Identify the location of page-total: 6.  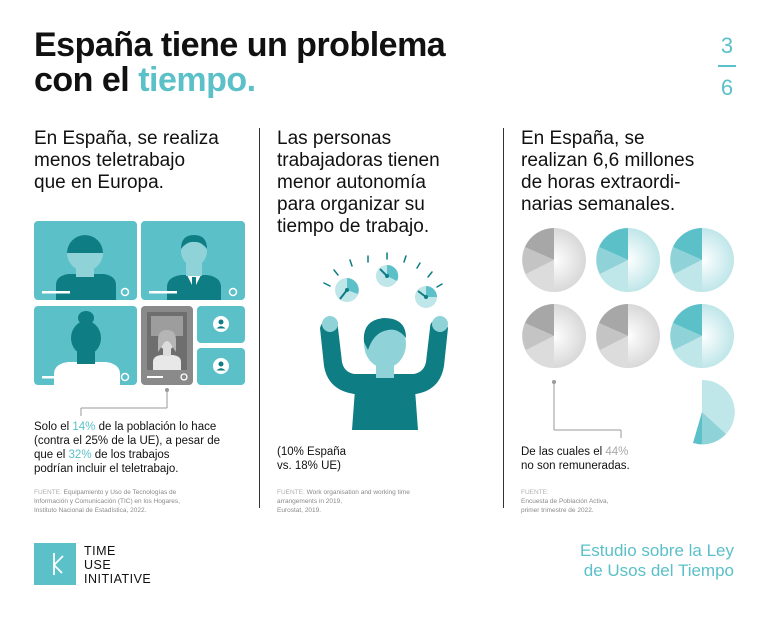
(727, 87).